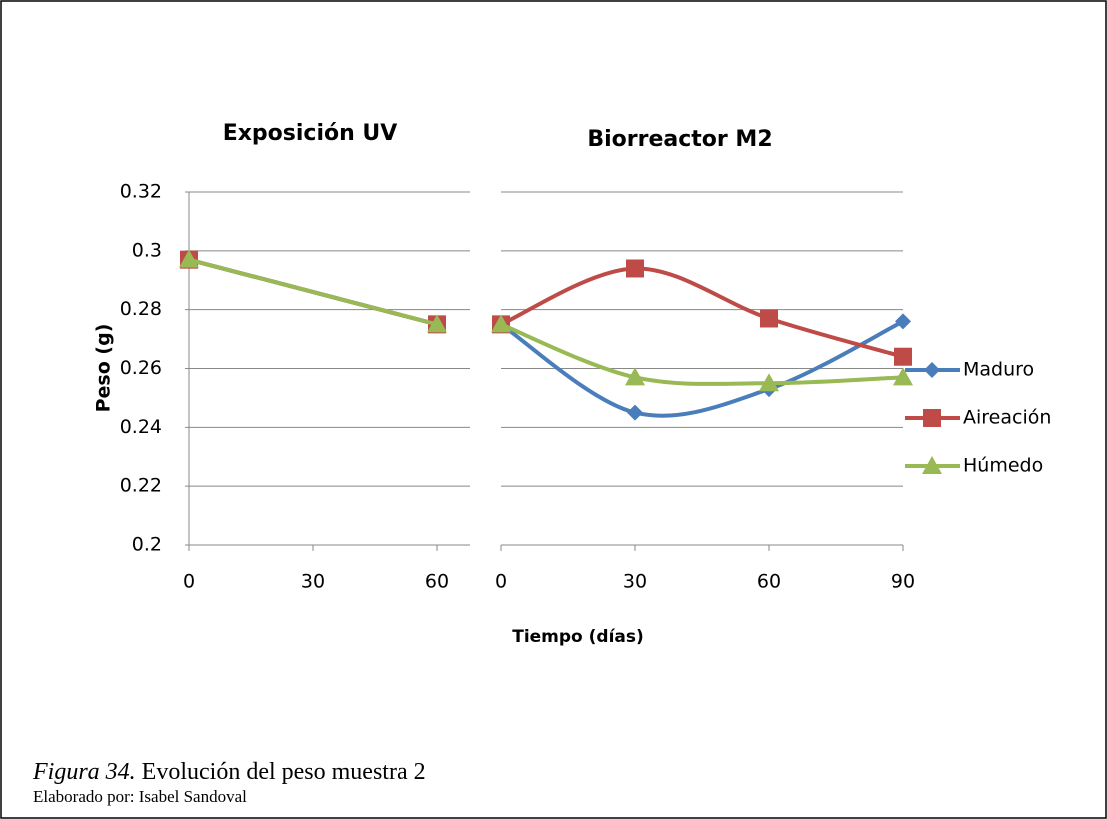 The width and height of the screenshot is (1107, 819). What do you see at coordinates (903, 582) in the screenshot?
I see `x-tick-label: 90` at bounding box center [903, 582].